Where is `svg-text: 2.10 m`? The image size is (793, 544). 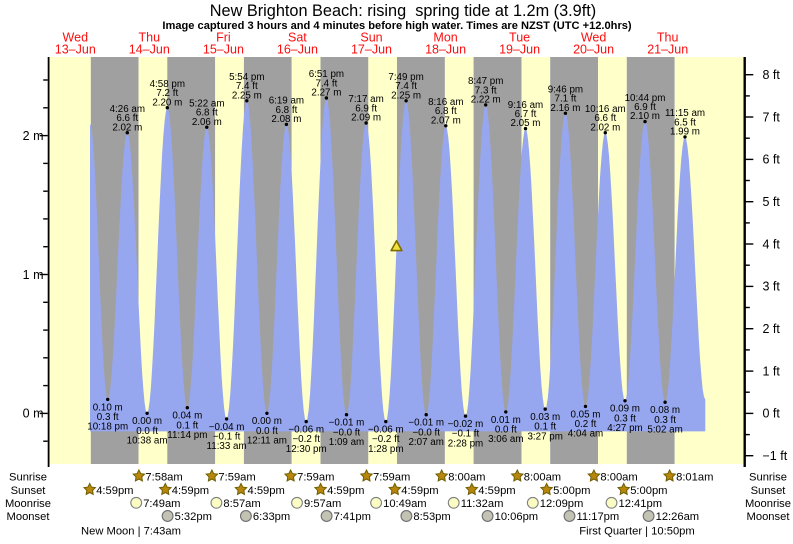 svg-text: 2.10 m is located at coordinates (645, 116).